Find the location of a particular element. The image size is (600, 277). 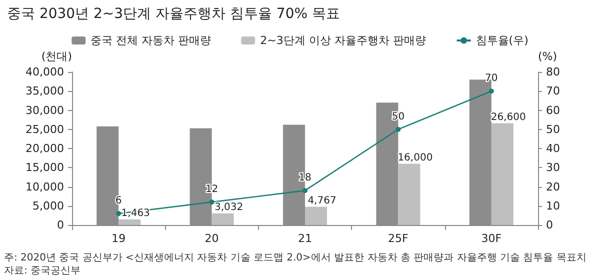

y2-axis-title: (%) is located at coordinates (548, 56).